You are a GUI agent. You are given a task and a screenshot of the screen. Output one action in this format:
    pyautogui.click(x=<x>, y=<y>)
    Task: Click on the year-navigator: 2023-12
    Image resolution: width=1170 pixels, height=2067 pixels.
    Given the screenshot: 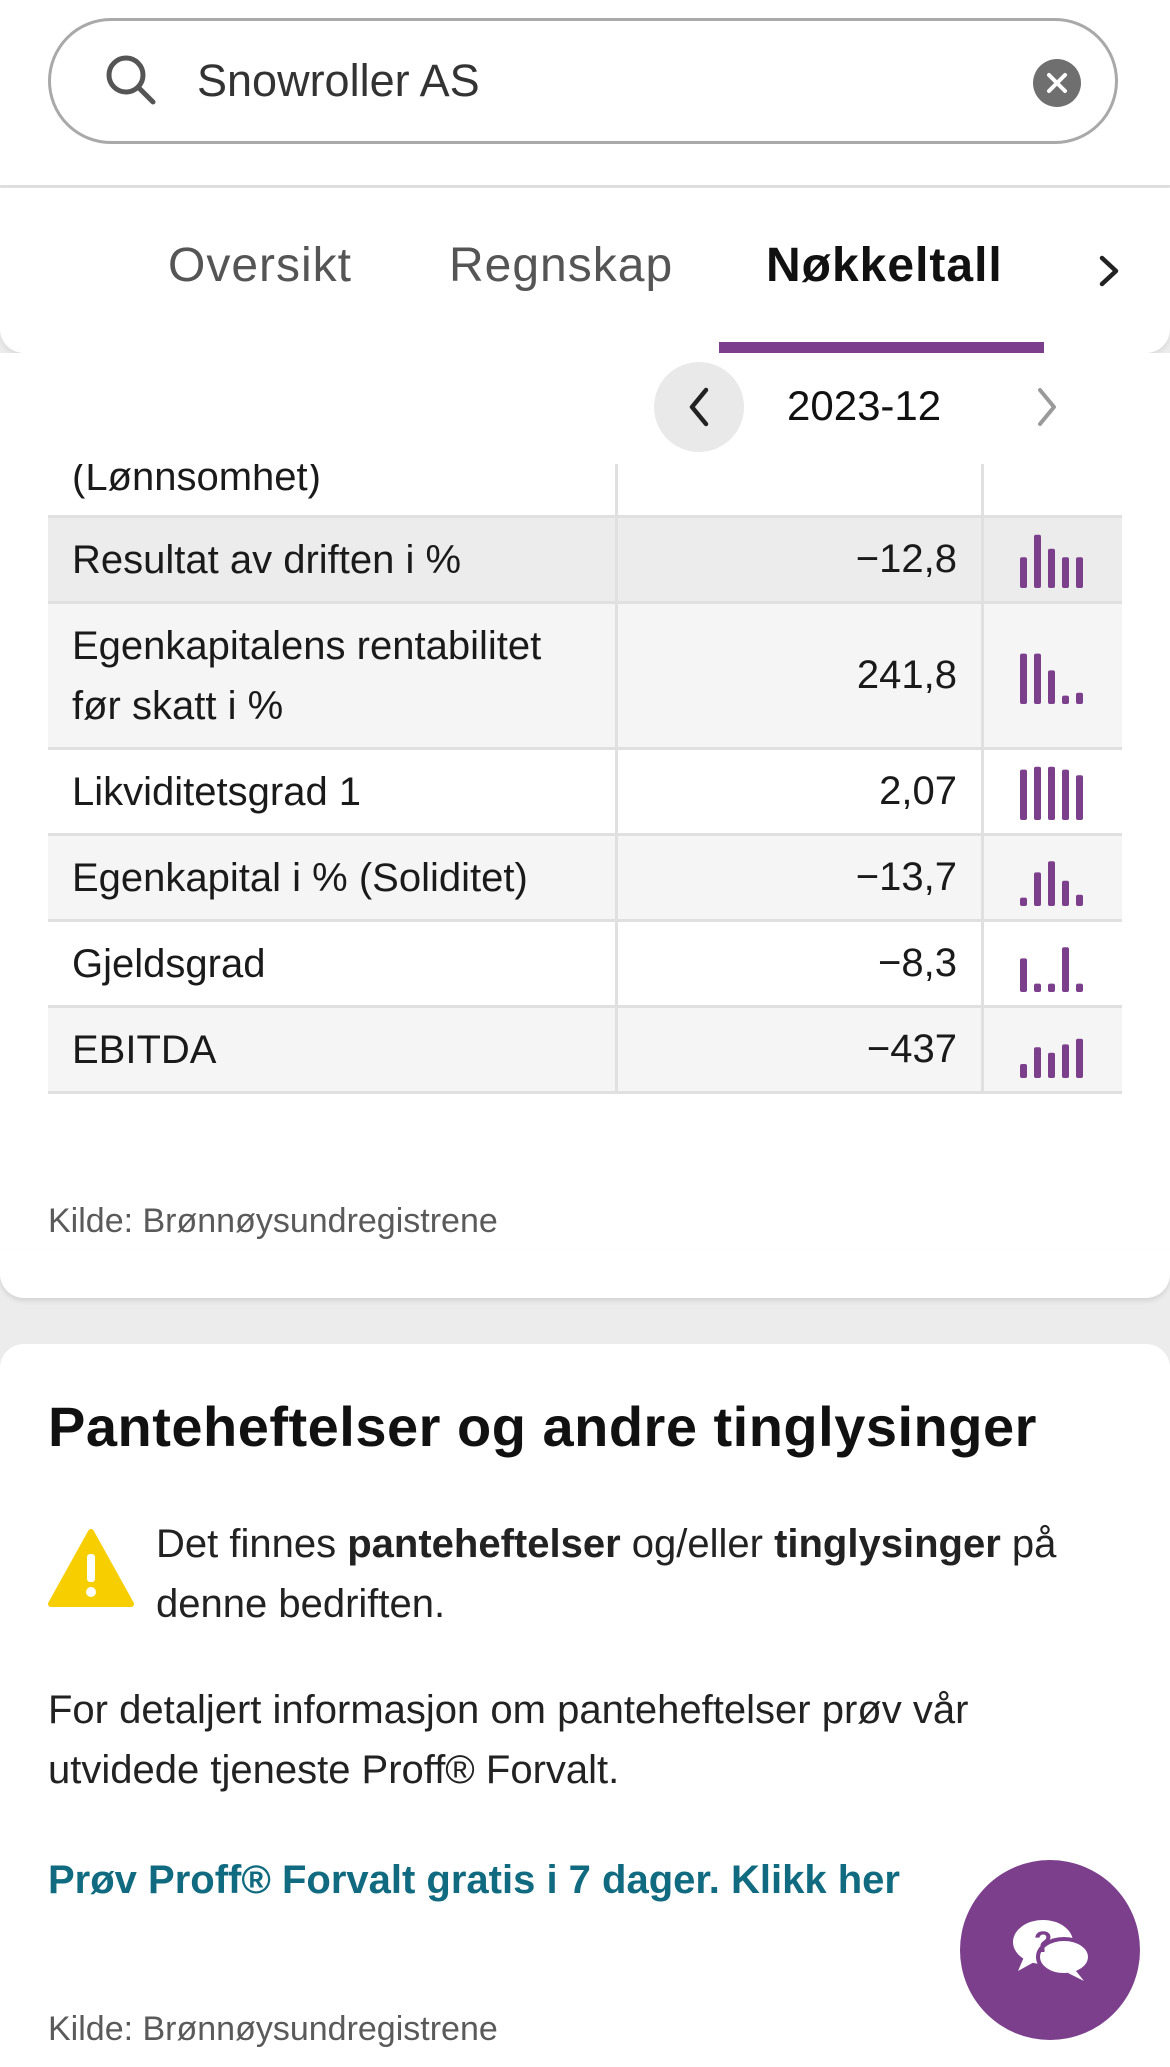 What is the action you would take?
    pyautogui.click(x=585, y=412)
    